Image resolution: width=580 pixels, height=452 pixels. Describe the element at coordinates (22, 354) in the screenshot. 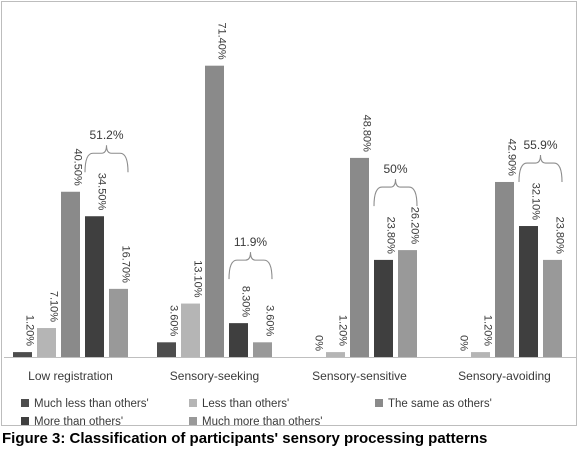

I see `bar-low-registration-much-less-than-others` at that location.